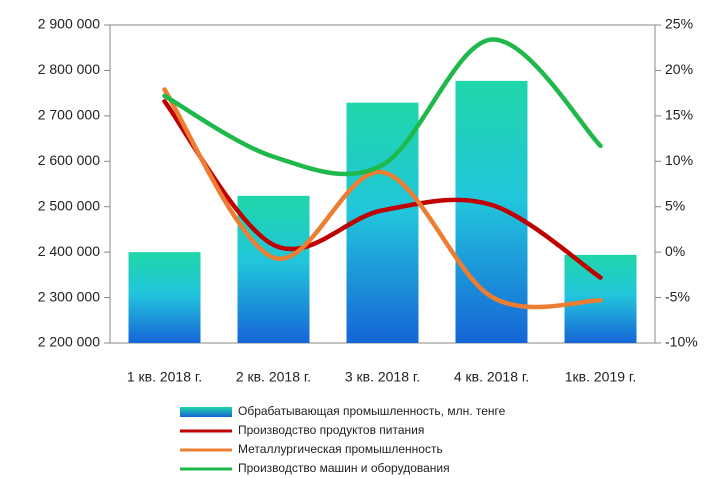  Describe the element at coordinates (164, 377) in the screenshot. I see `x-tick-label: 1 кв. 2018 г.` at that location.